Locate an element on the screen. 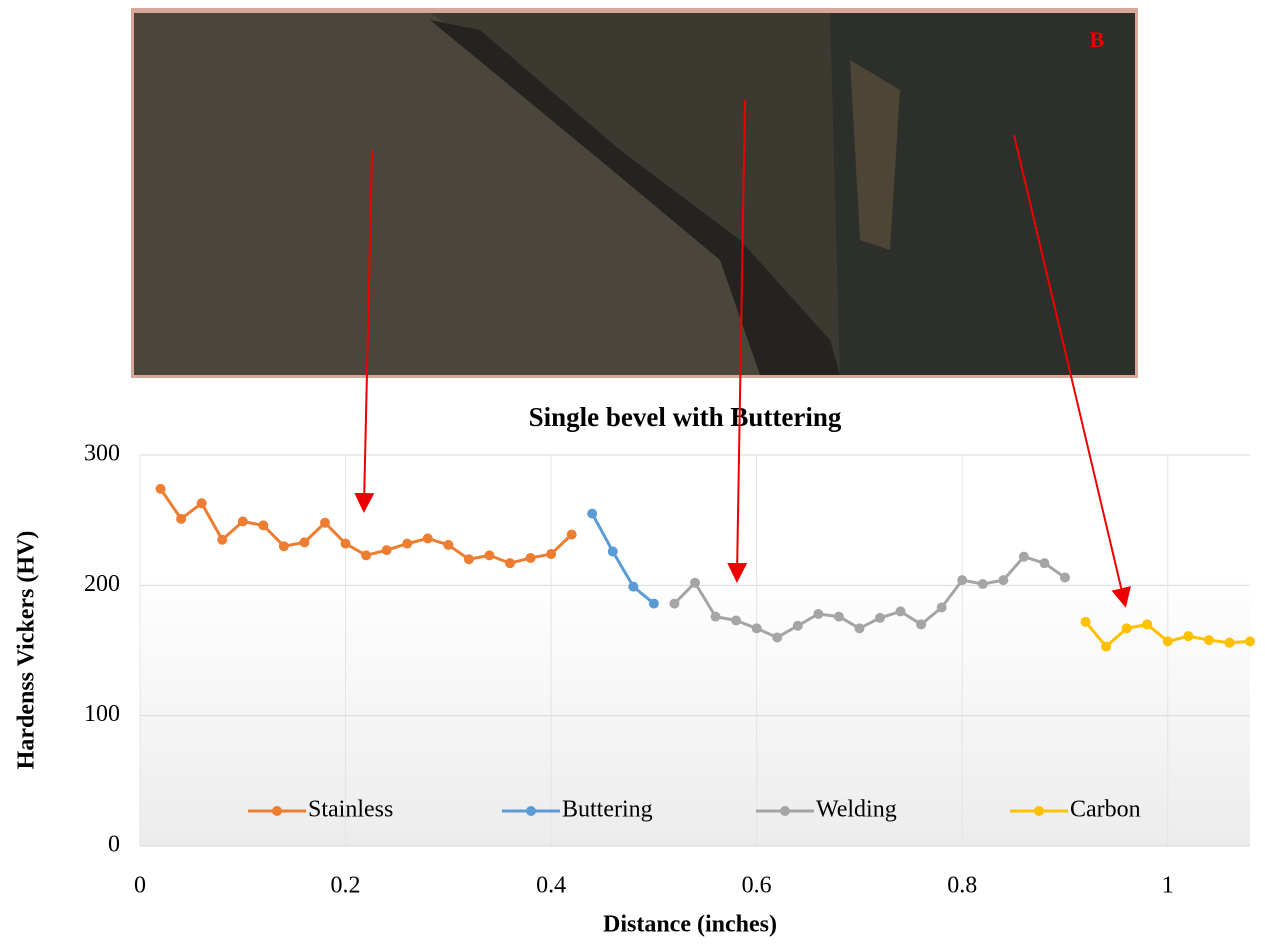 The width and height of the screenshot is (1265, 947). y-tick-label: 200 is located at coordinates (102, 584).